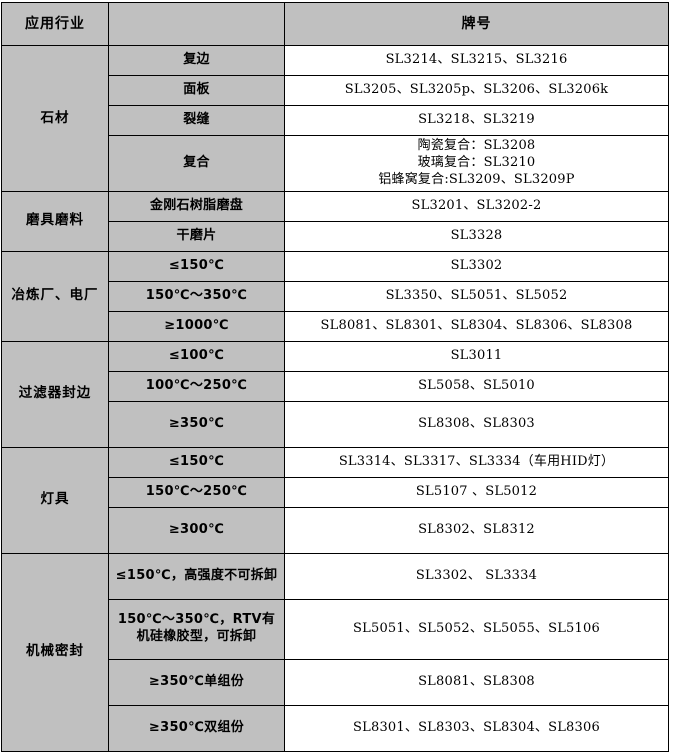  Describe the element at coordinates (476, 728) in the screenshot. I see `grade-cell: SL8301、SL8303、SL8304、SL8306` at that location.